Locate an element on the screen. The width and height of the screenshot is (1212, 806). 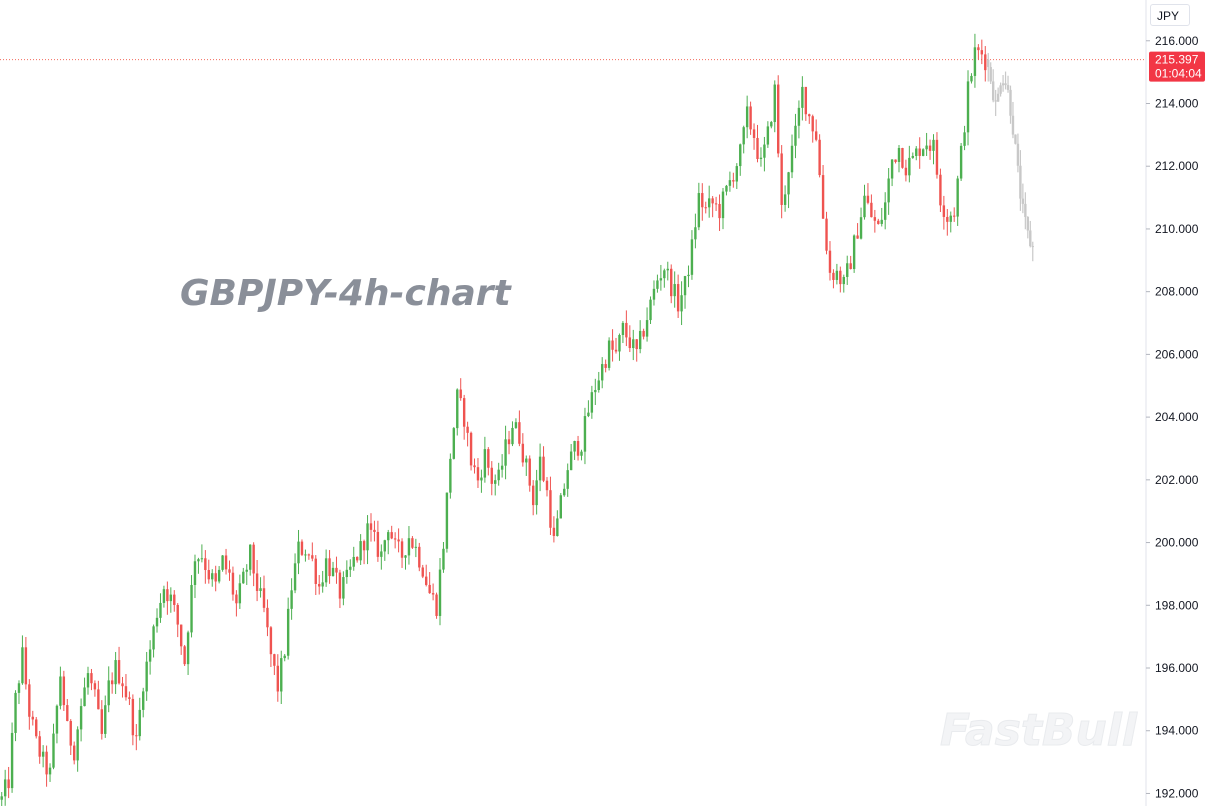
chart-title: GBPJPY-4h-chart is located at coordinates (346, 293).